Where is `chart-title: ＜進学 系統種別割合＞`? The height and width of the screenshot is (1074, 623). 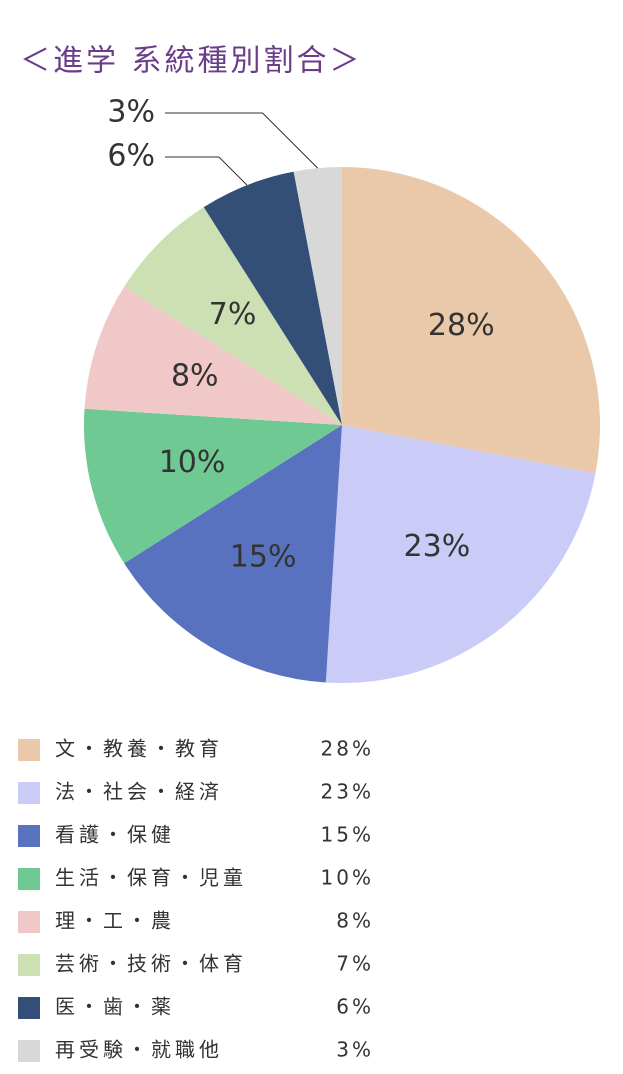
chart-title: ＜進学 系統種別割合＞ is located at coordinates (191, 61).